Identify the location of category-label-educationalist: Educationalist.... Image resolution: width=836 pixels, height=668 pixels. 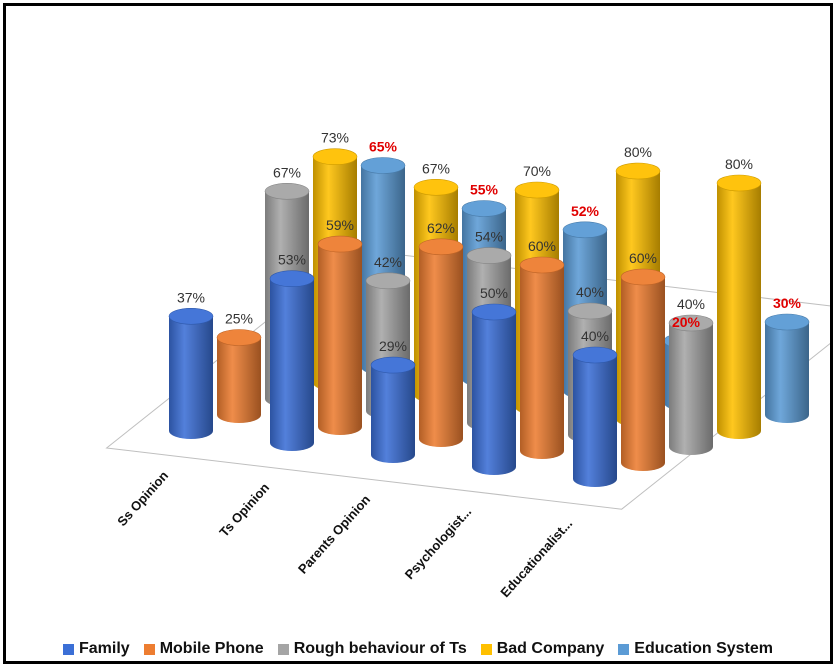
(536, 558).